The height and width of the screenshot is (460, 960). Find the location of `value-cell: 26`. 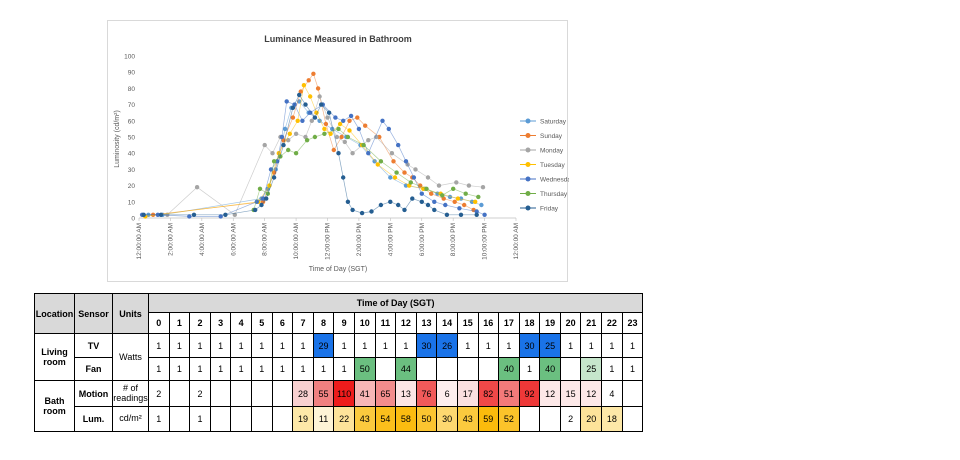

value-cell: 26 is located at coordinates (447, 345).